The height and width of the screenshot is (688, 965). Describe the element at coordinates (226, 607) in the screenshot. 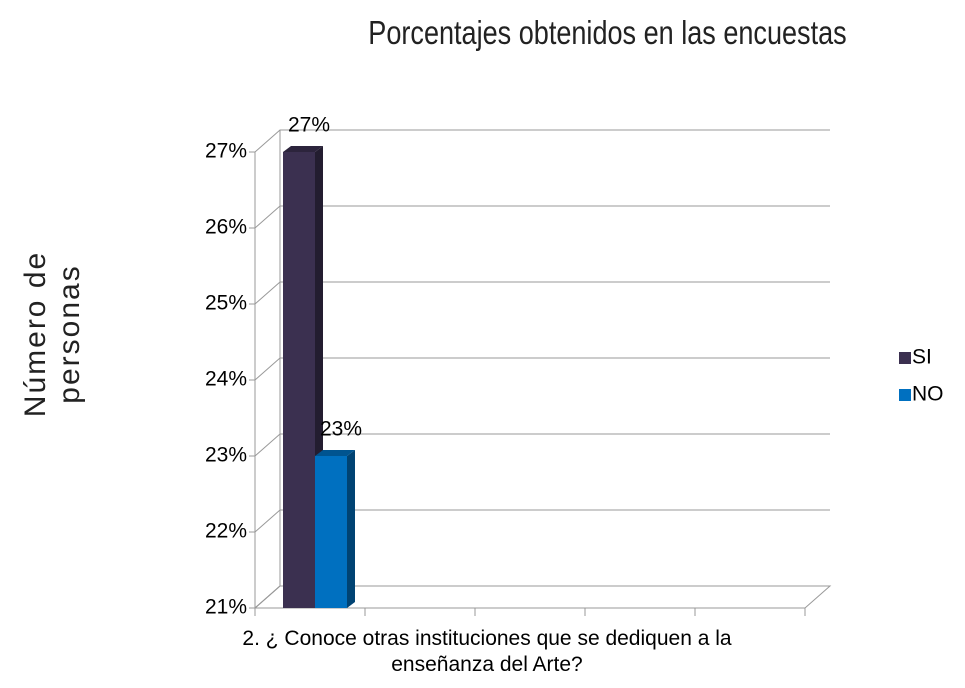

I see `y-tick-label: 21%` at that location.